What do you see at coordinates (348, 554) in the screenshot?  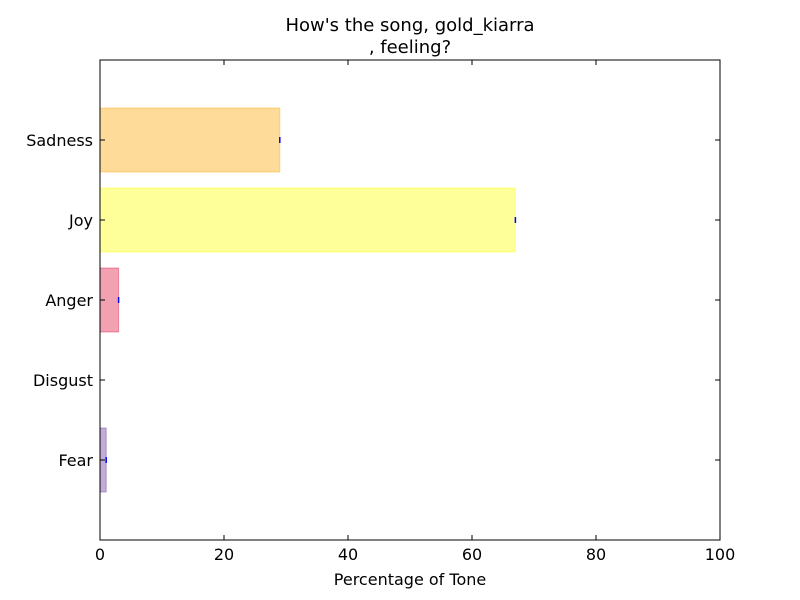 I see `x-tick-label-40: 40` at bounding box center [348, 554].